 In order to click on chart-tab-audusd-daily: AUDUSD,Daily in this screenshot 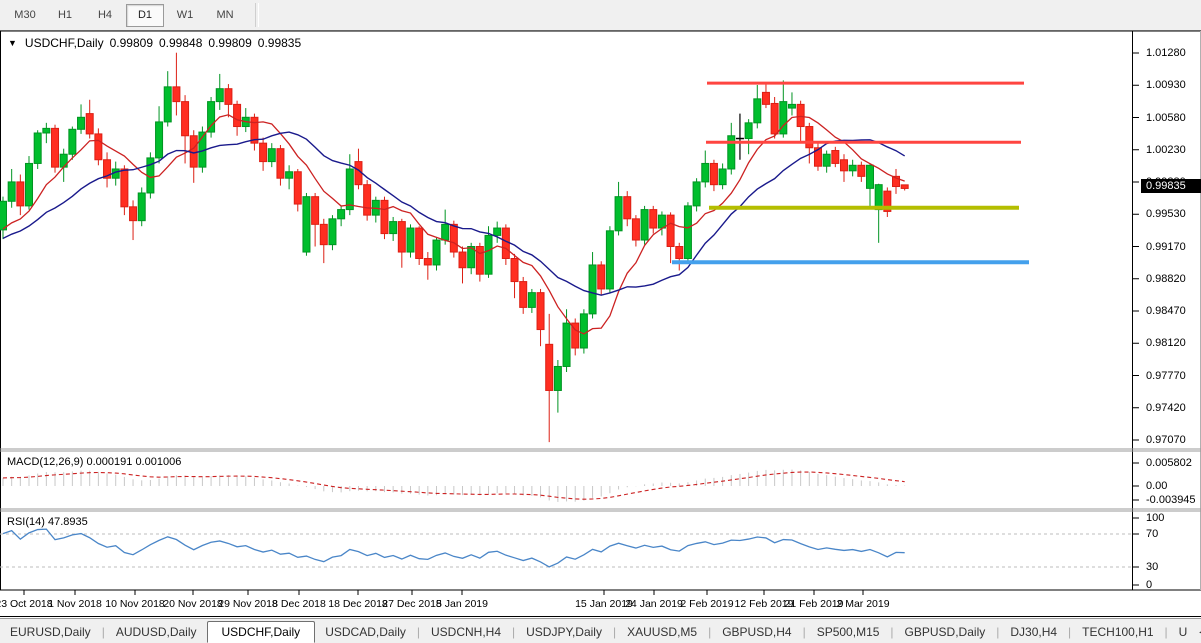, I will do `click(156, 631)`.